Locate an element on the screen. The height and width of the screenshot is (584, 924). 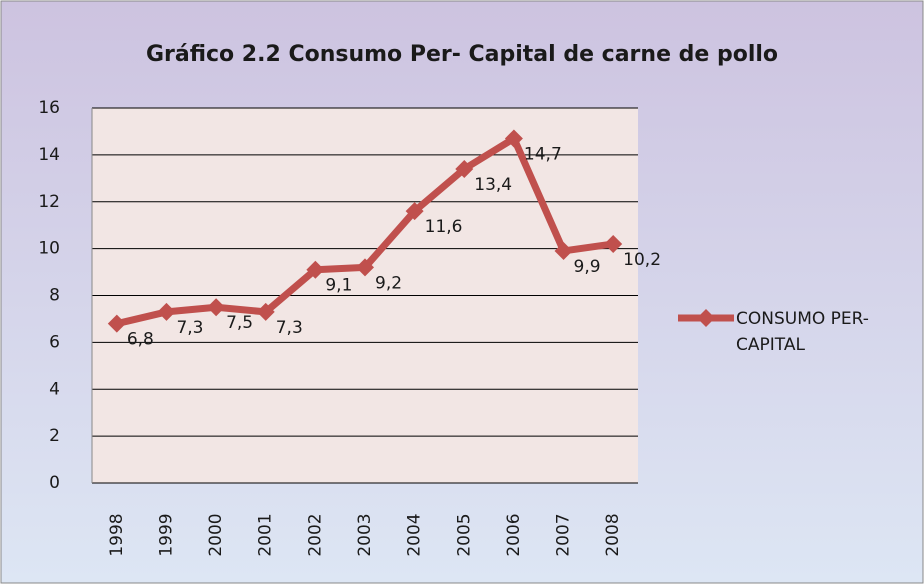
y-tick-label: 2 is located at coordinates (54, 436).